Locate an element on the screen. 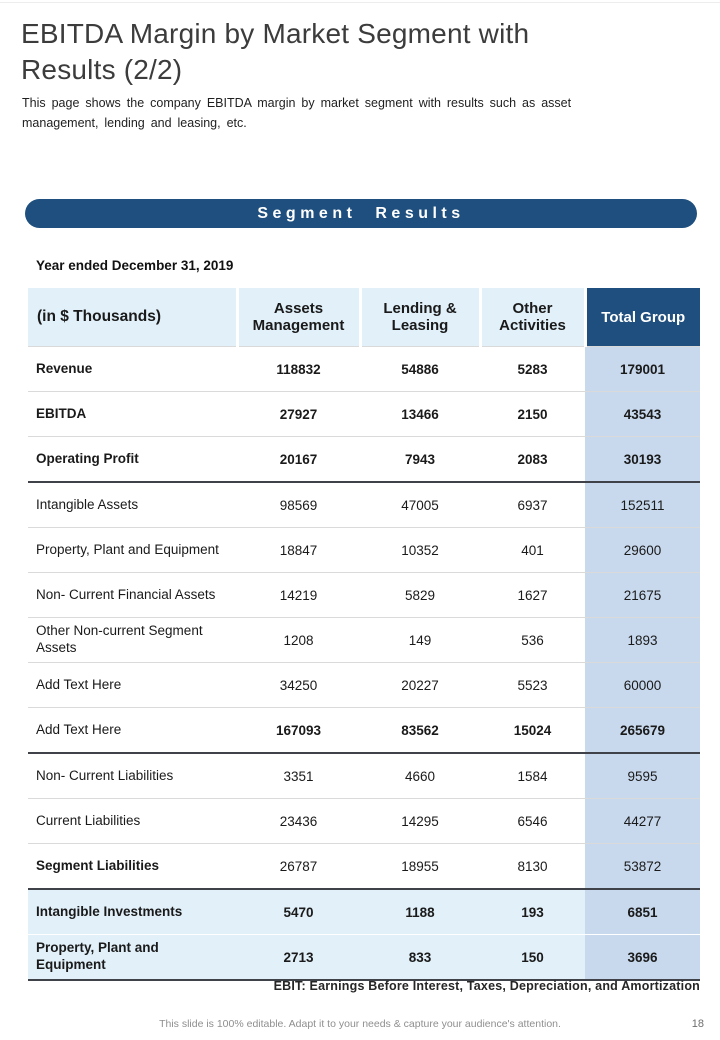 The image size is (720, 1040). cell-value: 54886 is located at coordinates (420, 369).